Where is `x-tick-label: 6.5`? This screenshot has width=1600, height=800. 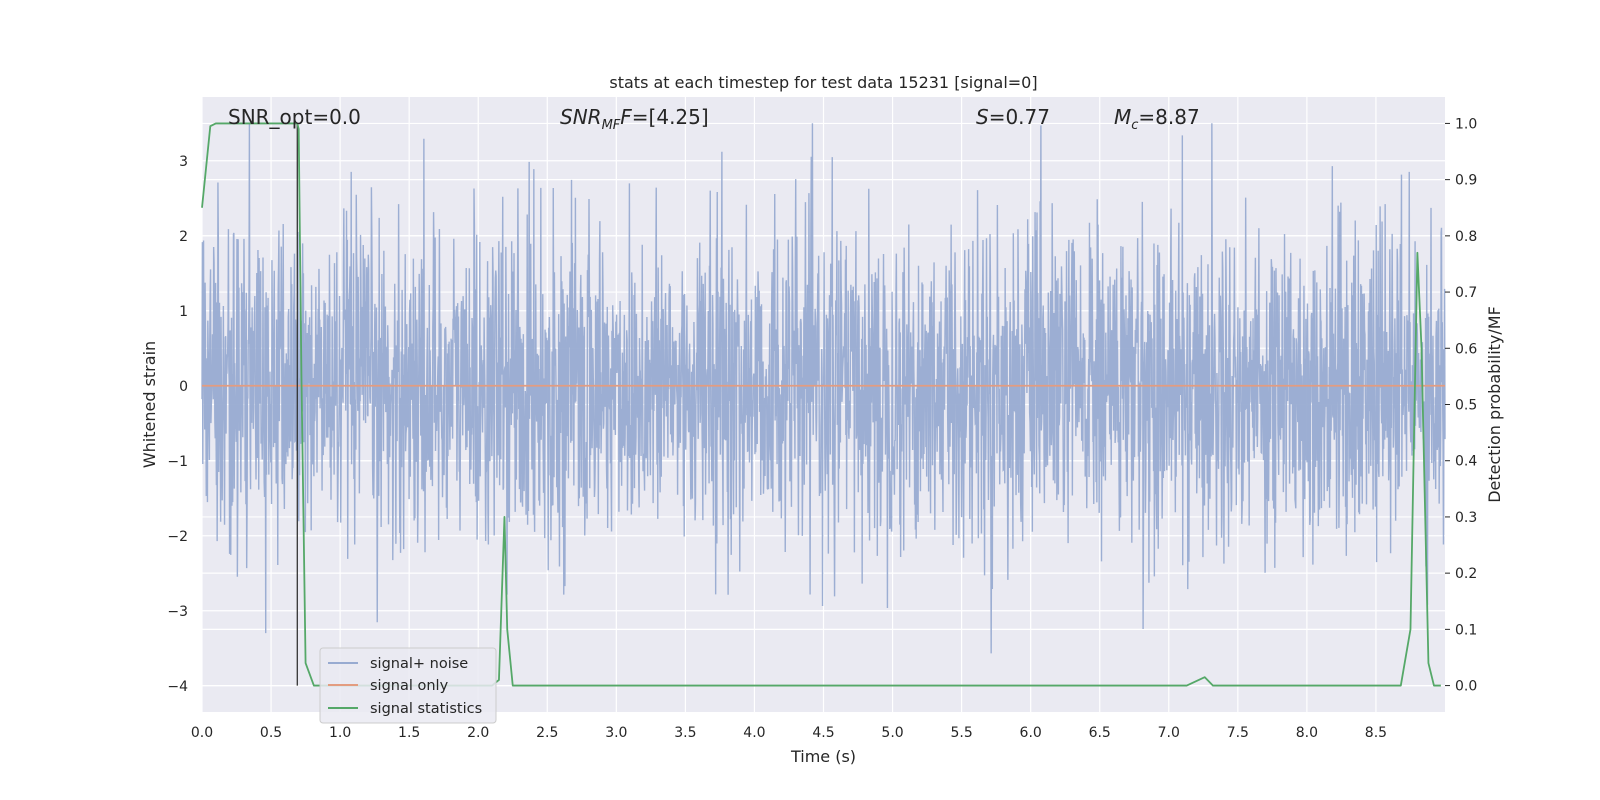
x-tick-label: 6.5 is located at coordinates (1100, 733).